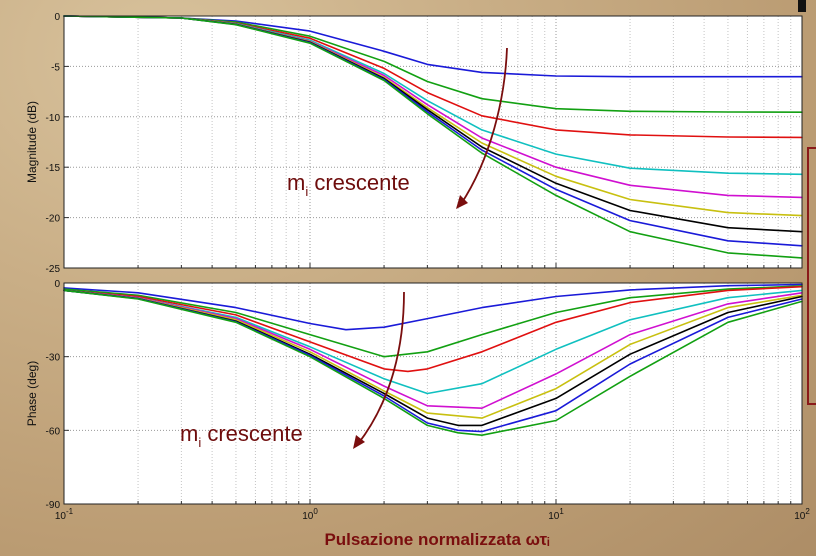 The height and width of the screenshot is (556, 816). What do you see at coordinates (53, 219) in the screenshot?
I see `y-tick-label: -20` at bounding box center [53, 219].